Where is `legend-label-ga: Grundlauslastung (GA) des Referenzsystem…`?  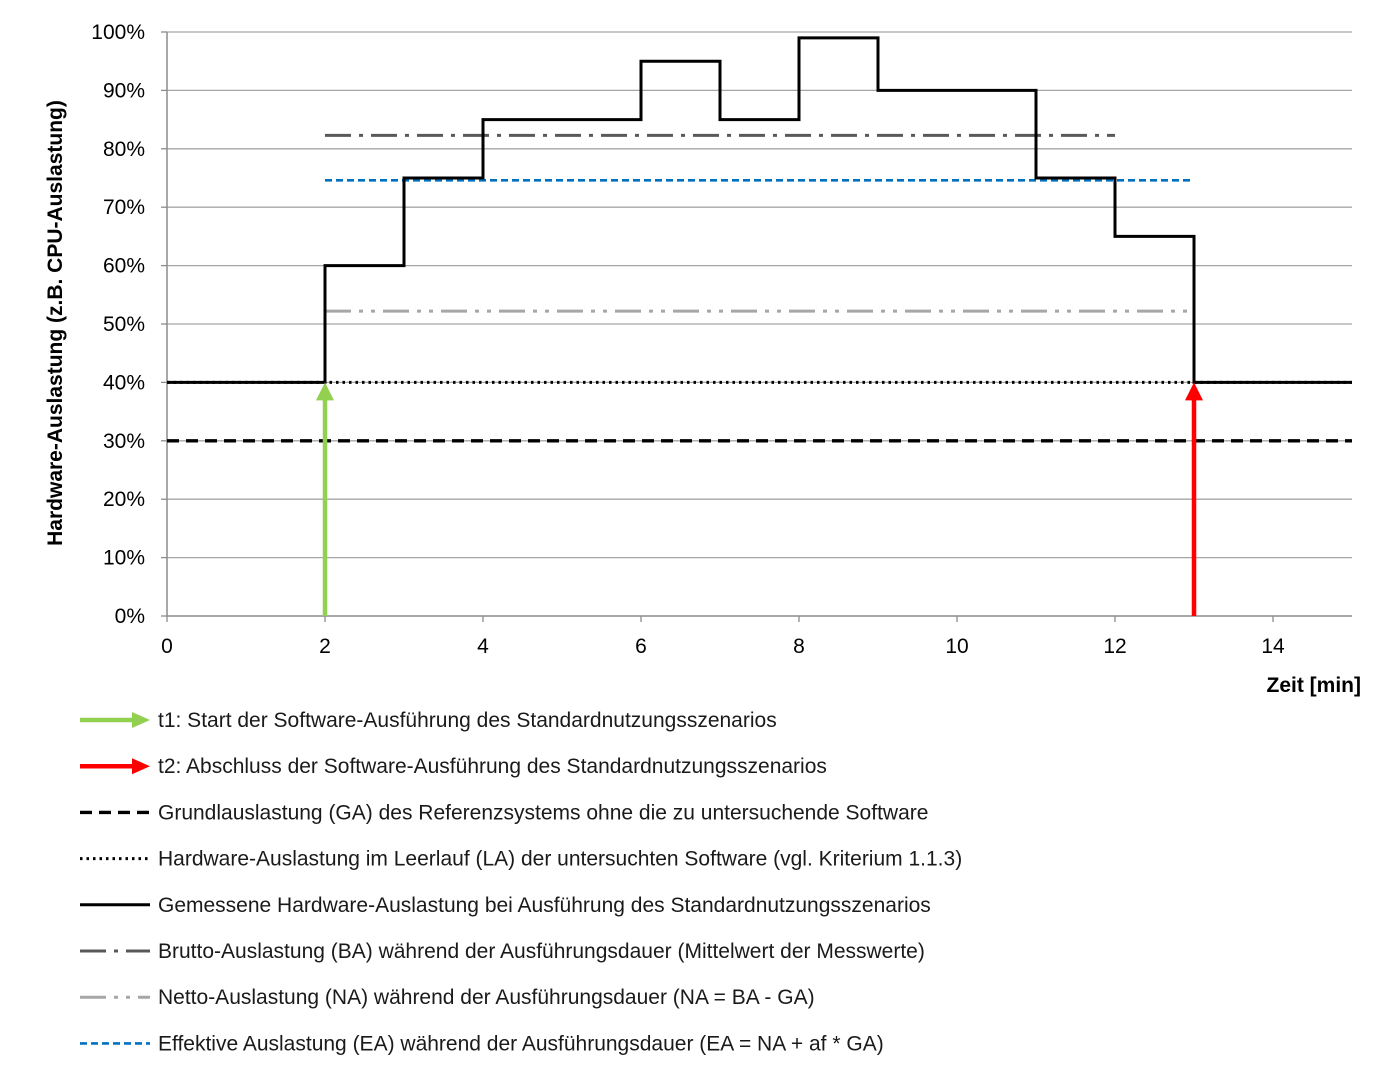
legend-label-ga: Grundlauslastung (GA) des Referenzsystem… is located at coordinates (543, 812).